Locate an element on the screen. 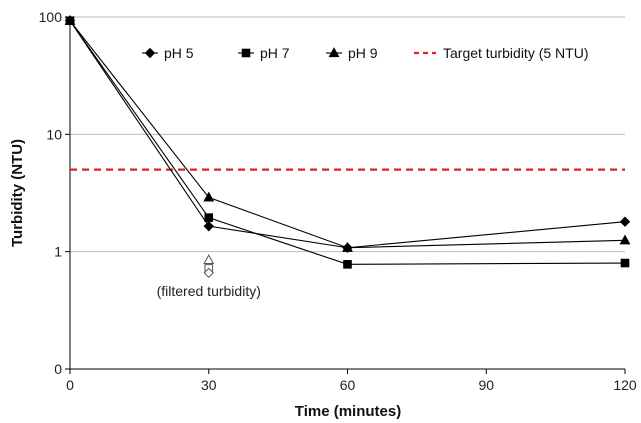 The image size is (641, 423). filtered-point-triangle is located at coordinates (208, 259).